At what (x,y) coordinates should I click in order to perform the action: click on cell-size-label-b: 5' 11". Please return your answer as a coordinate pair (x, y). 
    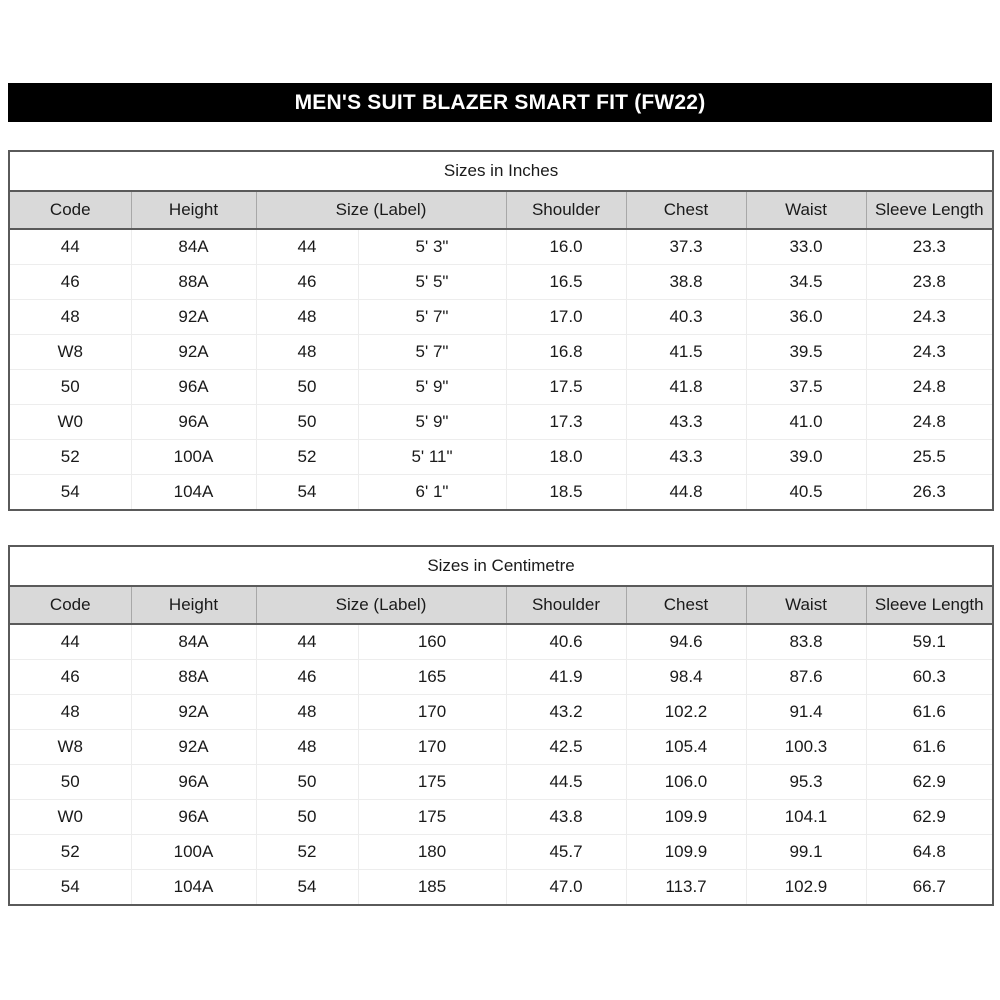
    Looking at the image, I should click on (432, 457).